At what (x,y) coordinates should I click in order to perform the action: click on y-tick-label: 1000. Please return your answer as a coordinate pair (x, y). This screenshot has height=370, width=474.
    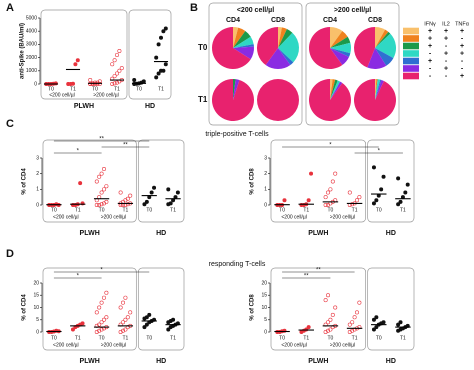
    Looking at the image, I should click on (31, 71).